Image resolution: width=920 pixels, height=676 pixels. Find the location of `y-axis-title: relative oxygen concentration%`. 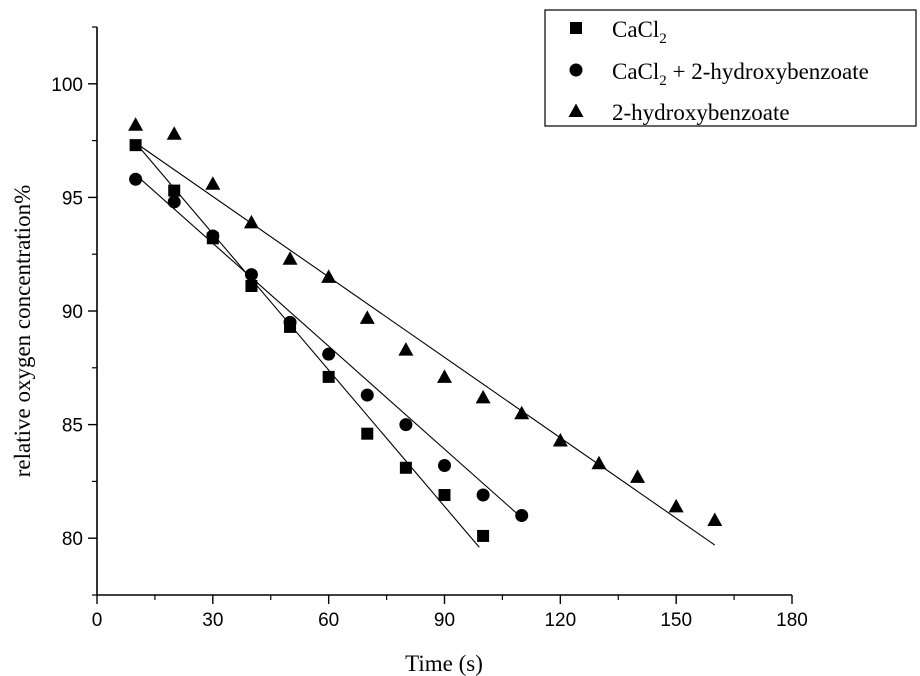

y-axis-title: relative oxygen concentration% is located at coordinates (22, 331).